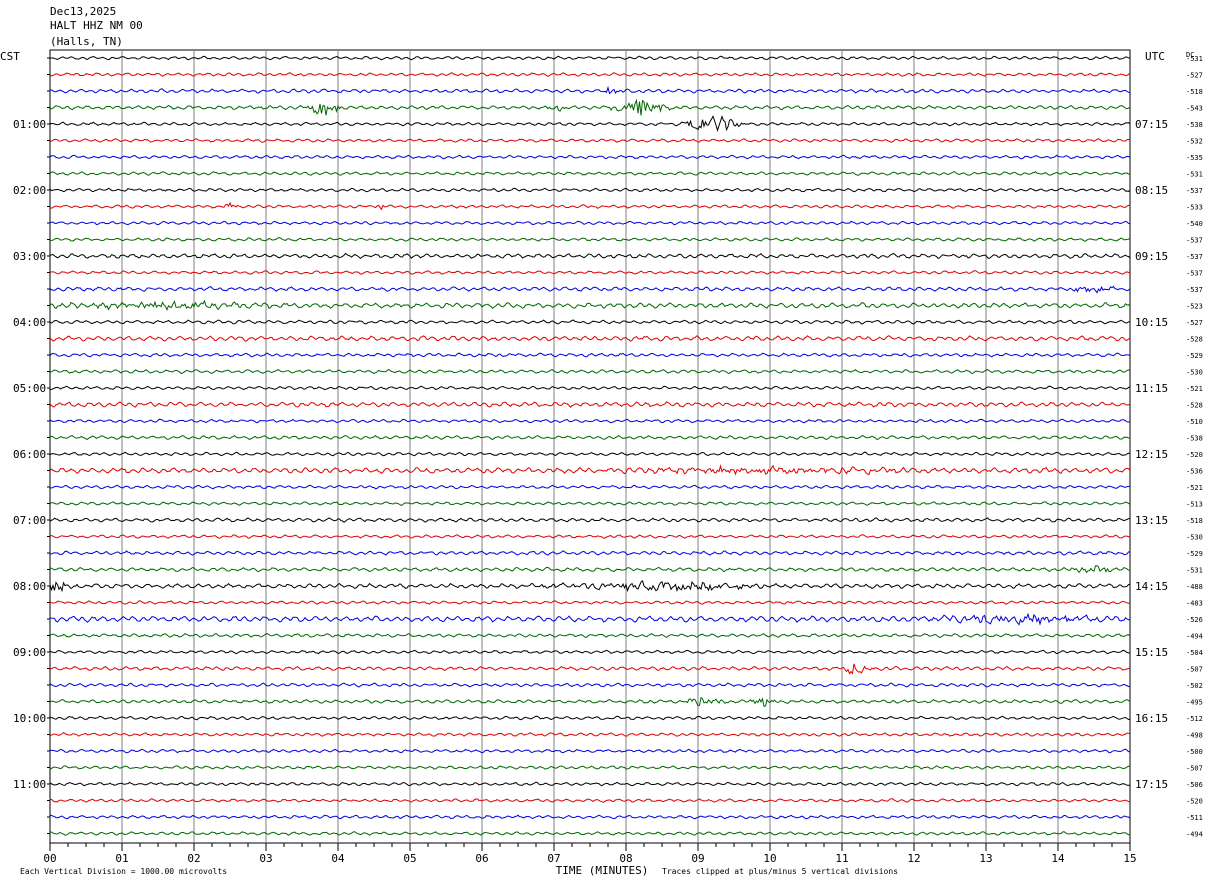 This screenshot has width=1210, height=886. What do you see at coordinates (338, 858) in the screenshot?
I see `x-tick-label: 04` at bounding box center [338, 858].